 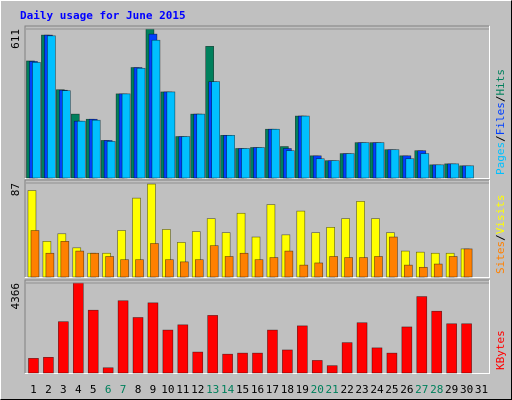 I want to click on legend-entry: Visits, so click(x=500, y=215).